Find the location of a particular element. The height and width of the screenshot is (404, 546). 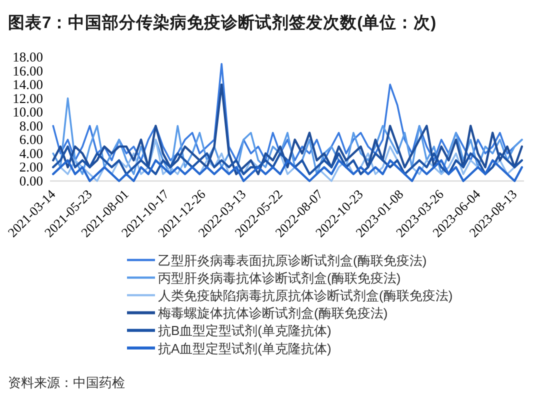

legend-label: 抗A血型定型试剂(单克隆抗体) is located at coordinates (245, 348).